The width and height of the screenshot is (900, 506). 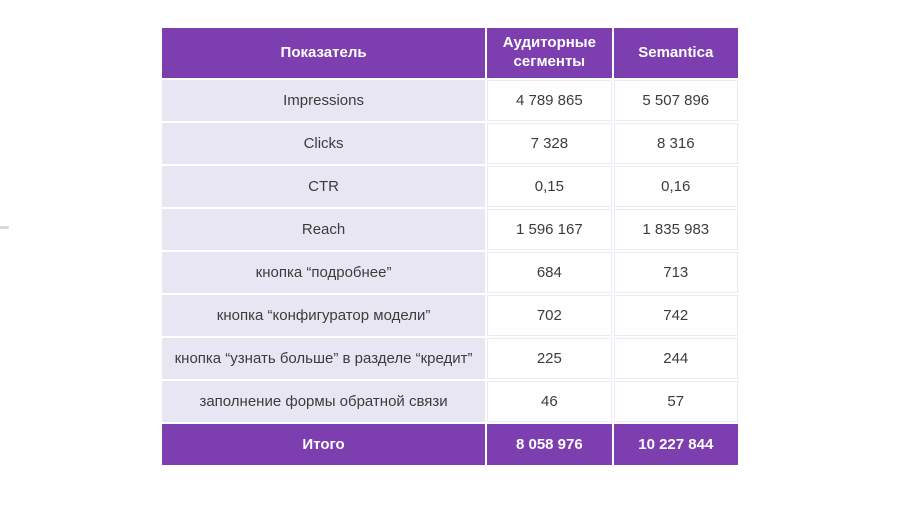 I want to click on header-row: Показатель Аудиторные сегменты Semantica, so click(x=450, y=53).